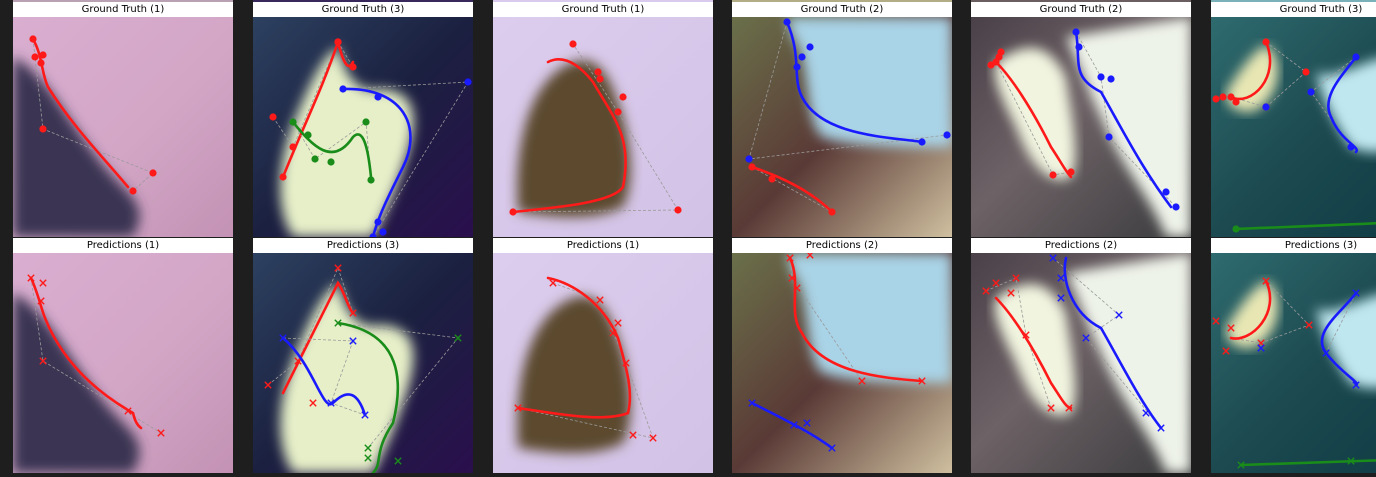 The image size is (1376, 477). I want to click on panel-title: Ground Truth (2), so click(842, 9).